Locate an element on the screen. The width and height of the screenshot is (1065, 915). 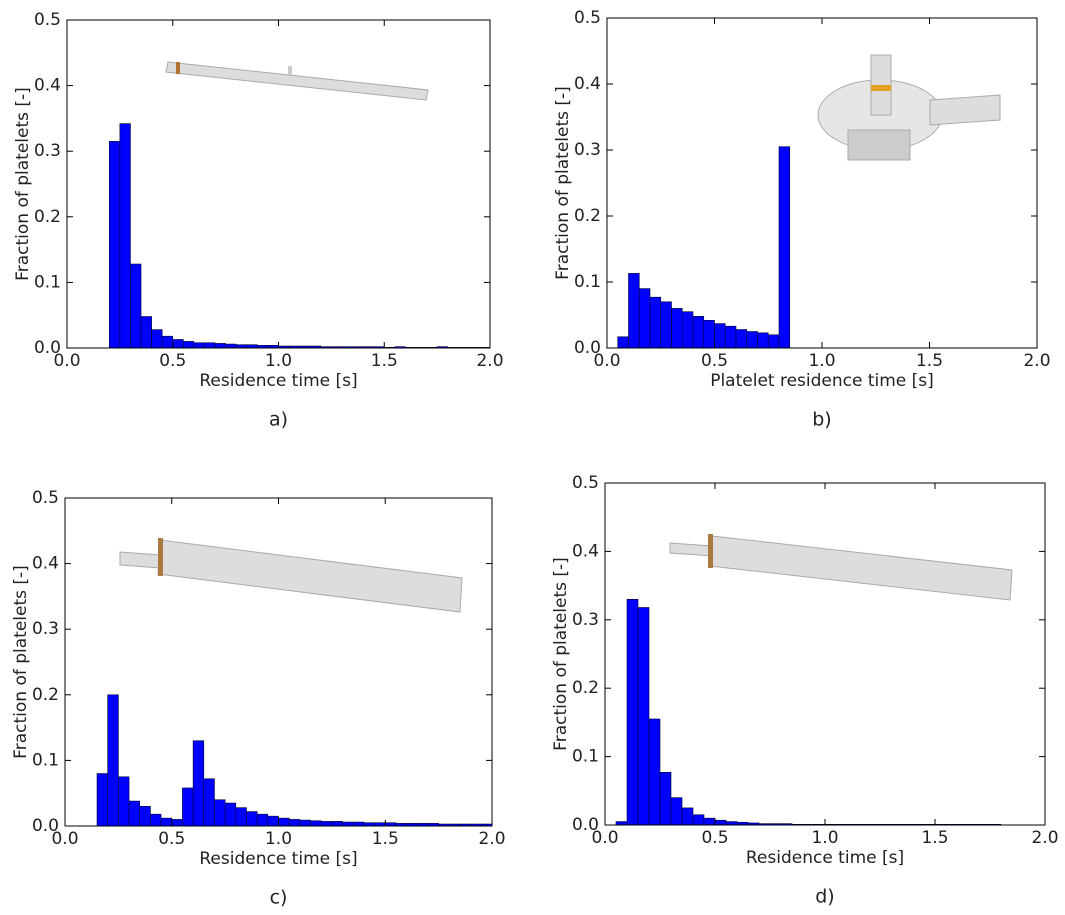
panel-caption: a) is located at coordinates (278, 420).